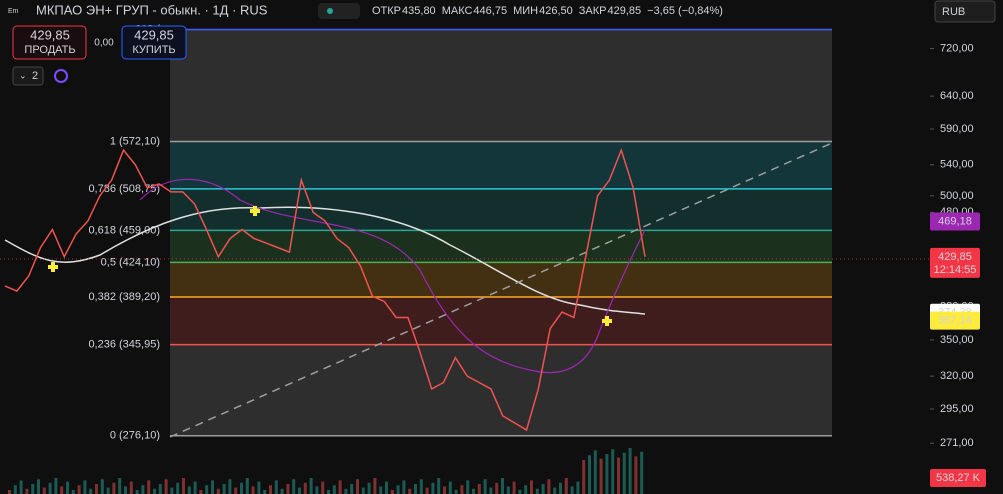 The height and width of the screenshot is (494, 1003). What do you see at coordinates (339, 11) in the screenshot?
I see `indicator-toggle` at bounding box center [339, 11].